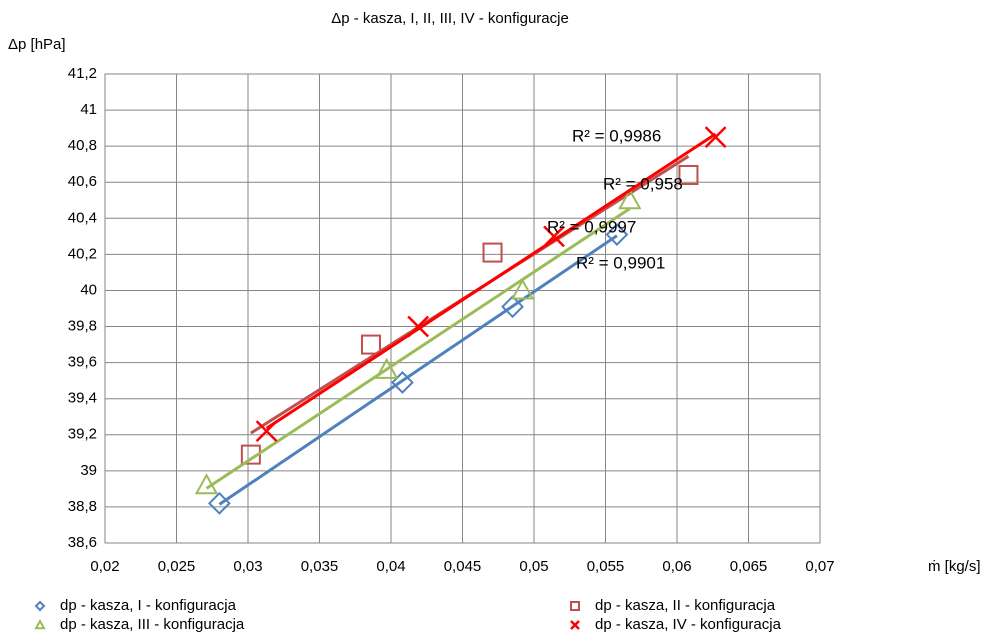 The height and width of the screenshot is (638, 988). I want to click on y-tick-label: 40, so click(88, 289).